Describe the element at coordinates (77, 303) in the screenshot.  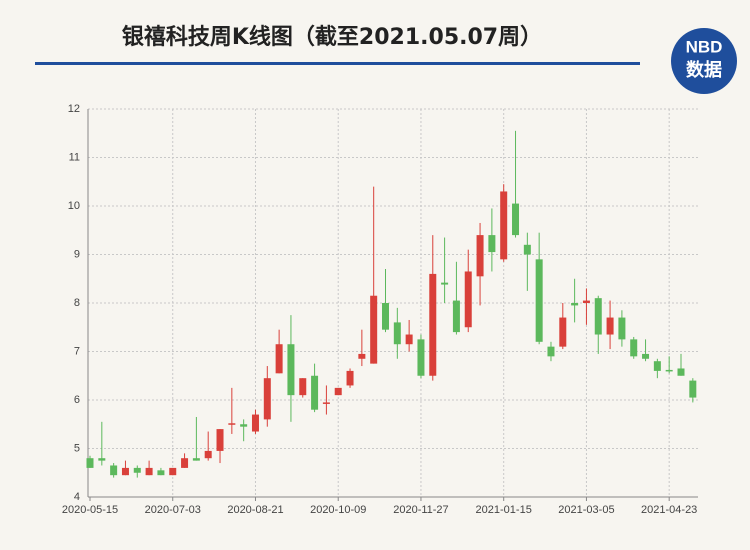
I see `y-tick-label: 8` at that location.